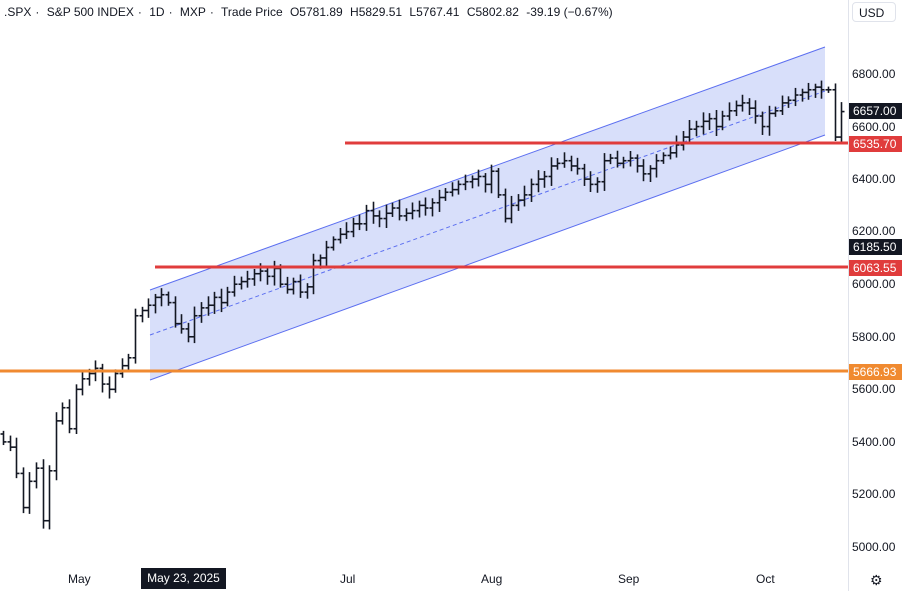 The image size is (902, 591). I want to click on open-value: O5781.89, so click(316, 12).